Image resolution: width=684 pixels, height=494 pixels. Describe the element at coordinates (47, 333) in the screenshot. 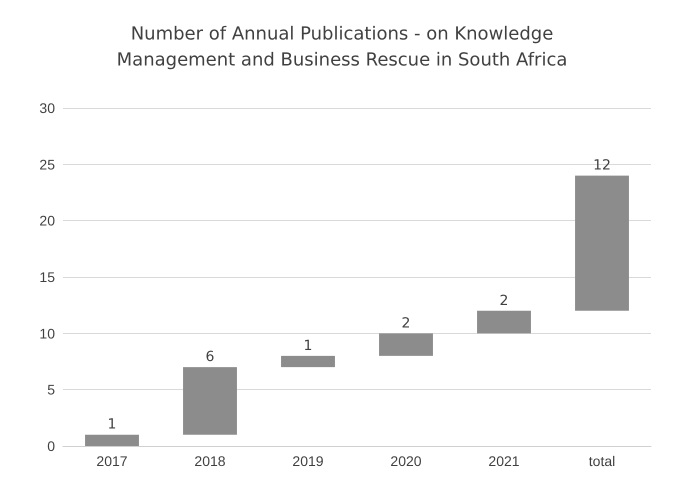

I see `y-tick-label: 10` at that location.